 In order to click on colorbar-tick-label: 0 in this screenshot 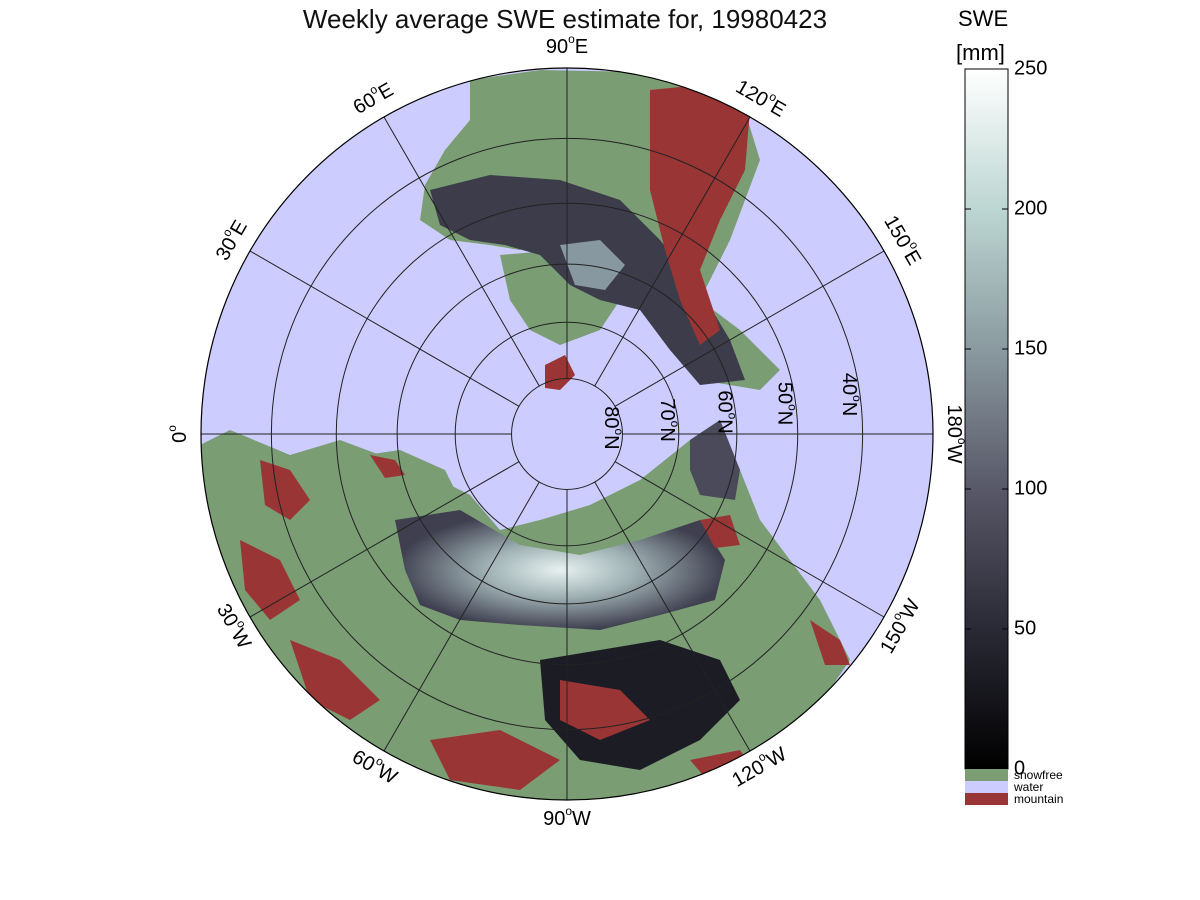, I will do `click(1019, 768)`.